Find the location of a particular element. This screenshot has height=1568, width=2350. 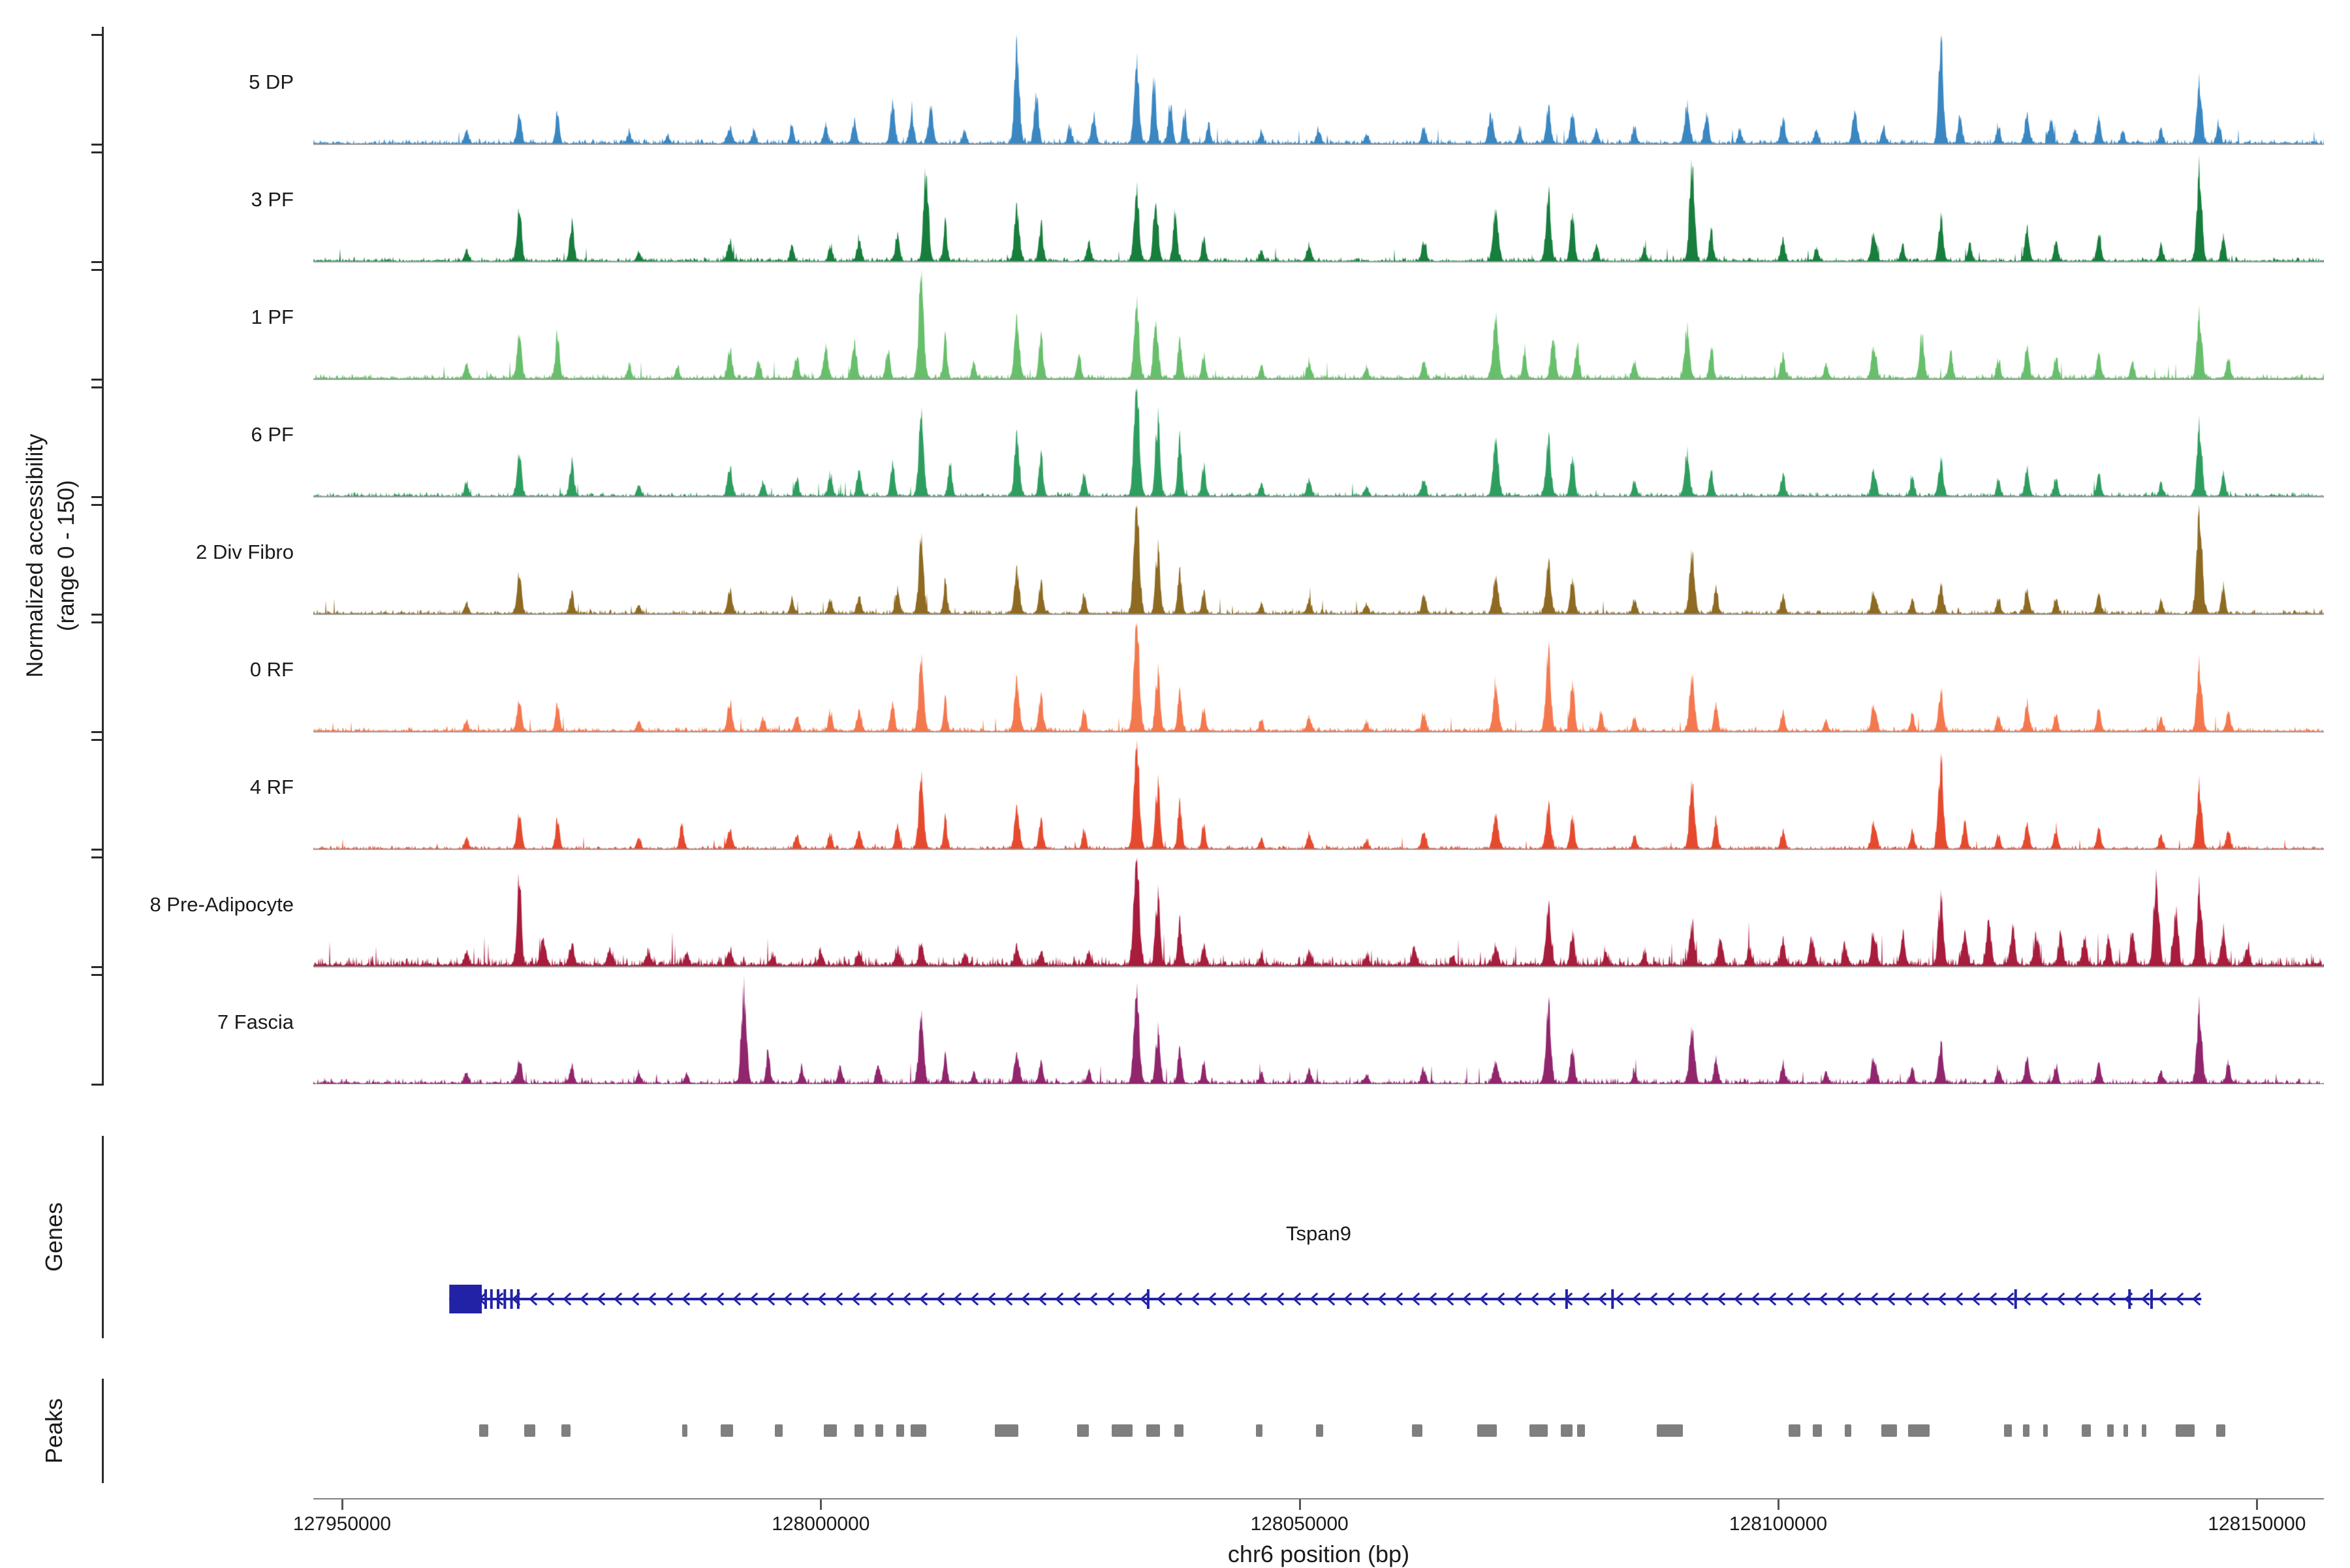

track-label-1-pf: 1 PF is located at coordinates (272, 317).